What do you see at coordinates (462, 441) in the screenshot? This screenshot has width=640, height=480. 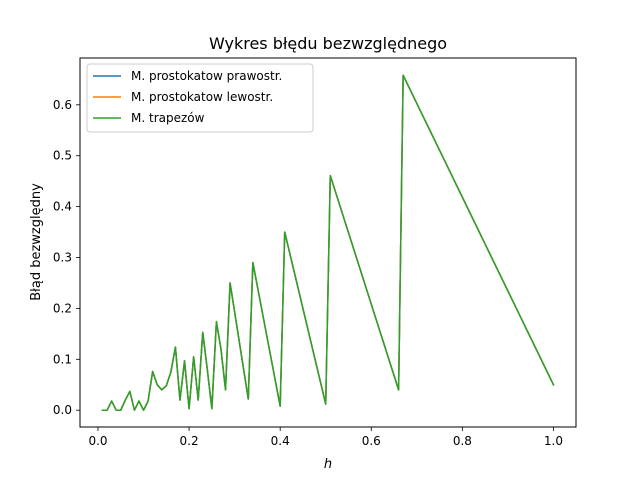 I see `x-tick-label: 0.8` at bounding box center [462, 441].